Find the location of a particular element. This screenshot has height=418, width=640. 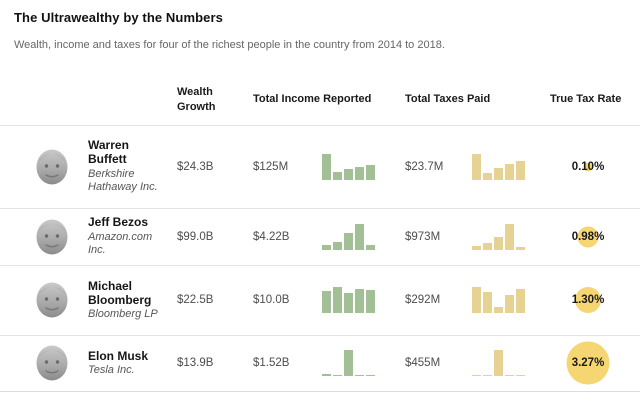

total-taxes-value: $455M is located at coordinates (423, 363).